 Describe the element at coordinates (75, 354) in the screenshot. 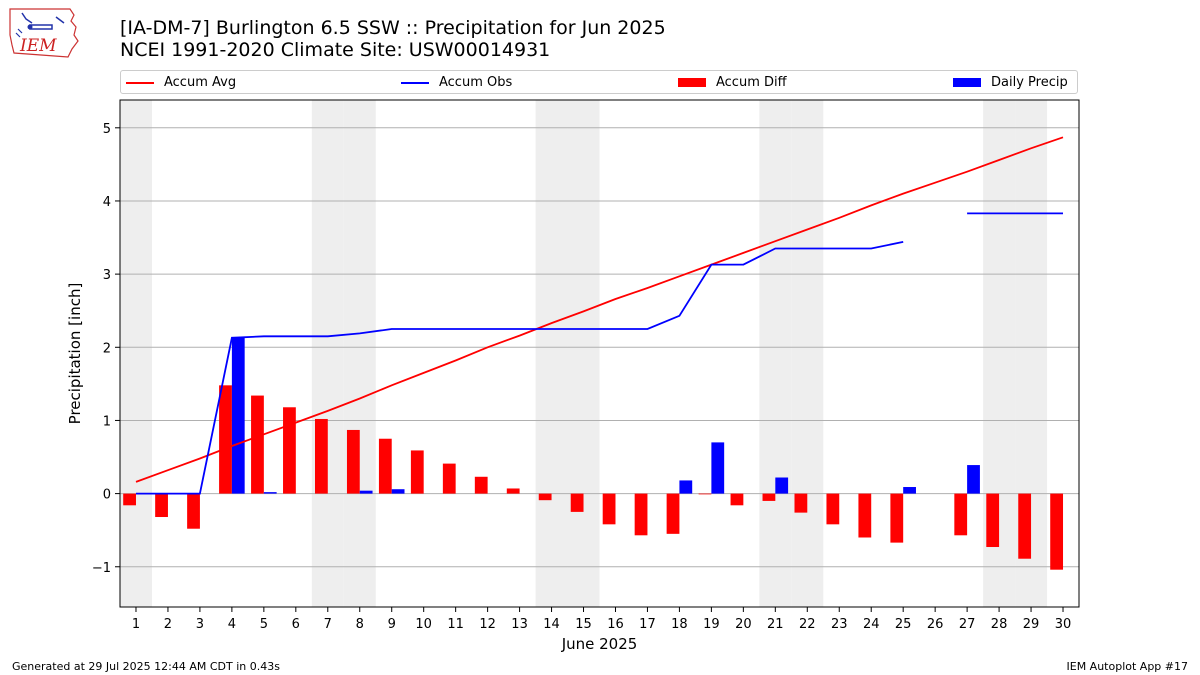

I see `y-axis-label: Precipitation [inch]` at that location.